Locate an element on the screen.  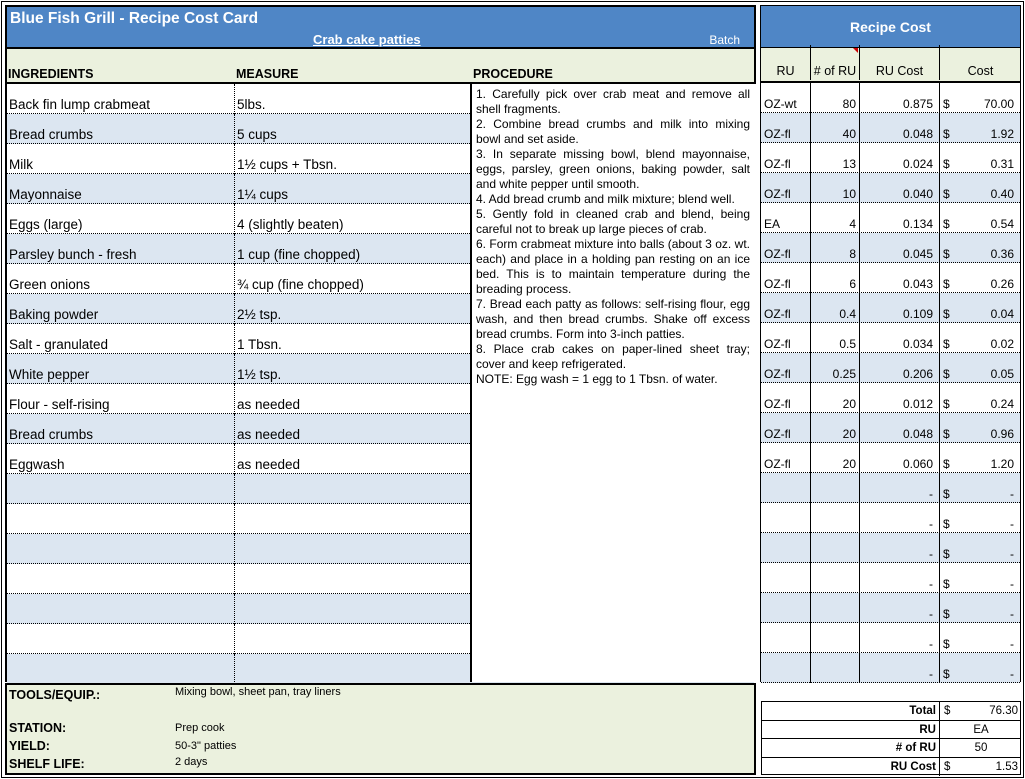
measure-cell: ¾ cup (fine chopped) is located at coordinates (300, 284).